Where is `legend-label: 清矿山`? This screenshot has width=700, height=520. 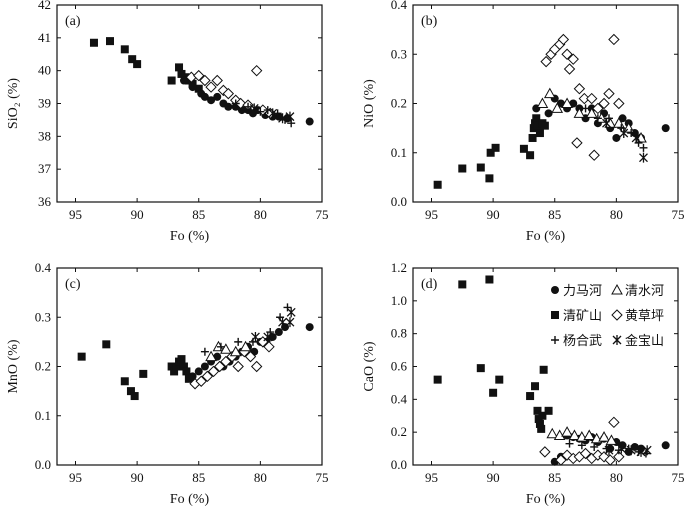
legend-label: 清矿山 is located at coordinates (582, 316).